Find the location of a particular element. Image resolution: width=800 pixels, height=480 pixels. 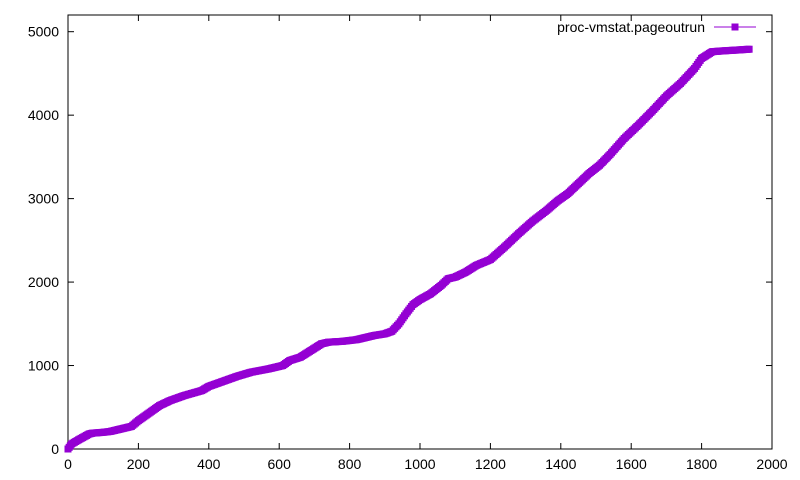

legend: proc-vmstat.pageoutrun is located at coordinates (656, 27).